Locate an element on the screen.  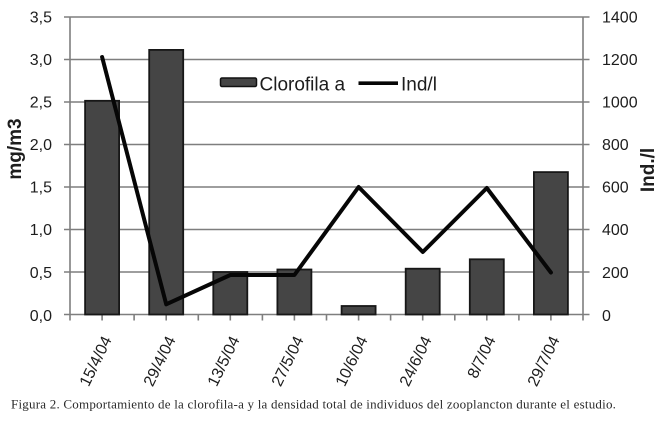
svg-text: 27/5/04 is located at coordinates (288, 362).